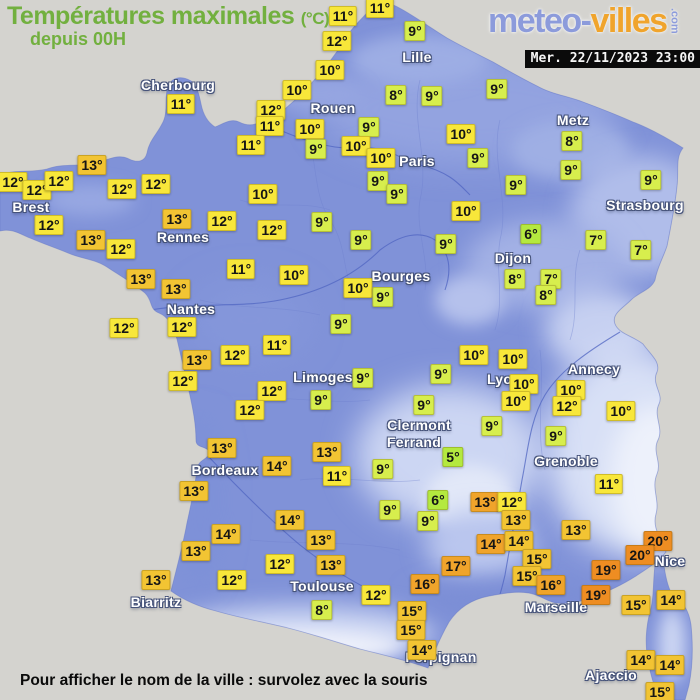 The height and width of the screenshot is (700, 700). What do you see at coordinates (453, 457) in the screenshot?
I see `temp-label: 5°` at bounding box center [453, 457].